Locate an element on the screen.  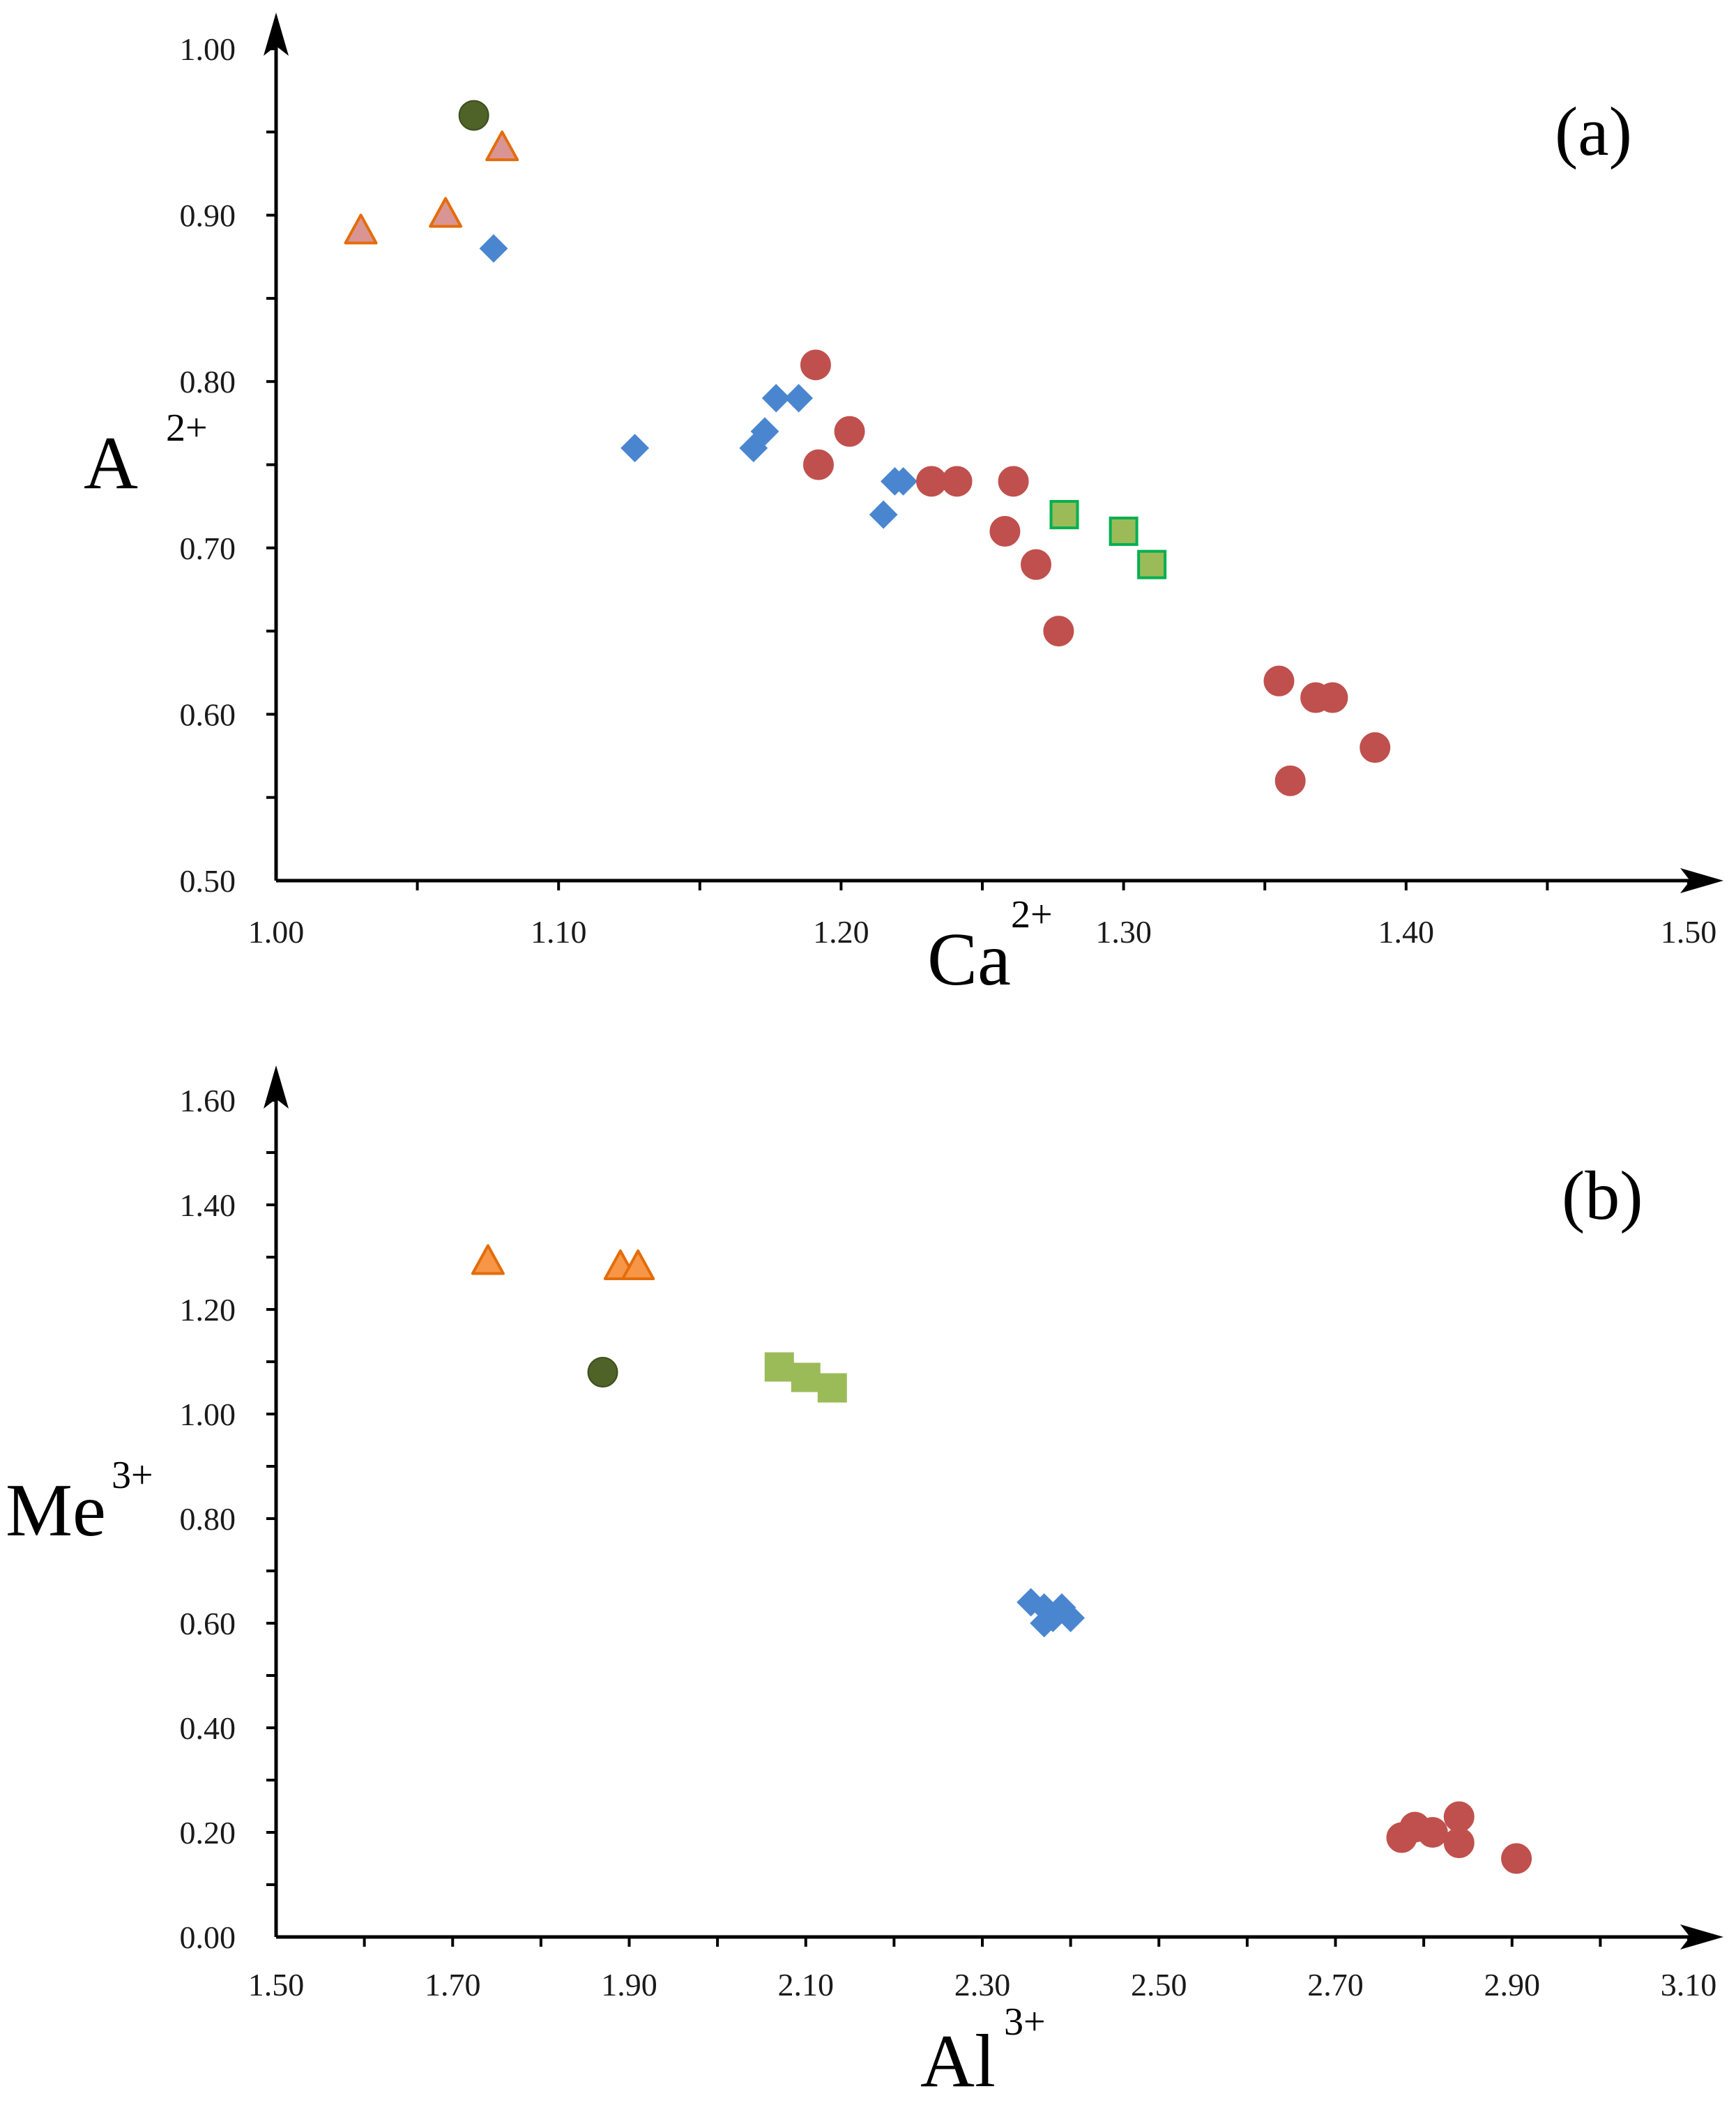
y-axis-title-sup: 3+ is located at coordinates (133, 1475).